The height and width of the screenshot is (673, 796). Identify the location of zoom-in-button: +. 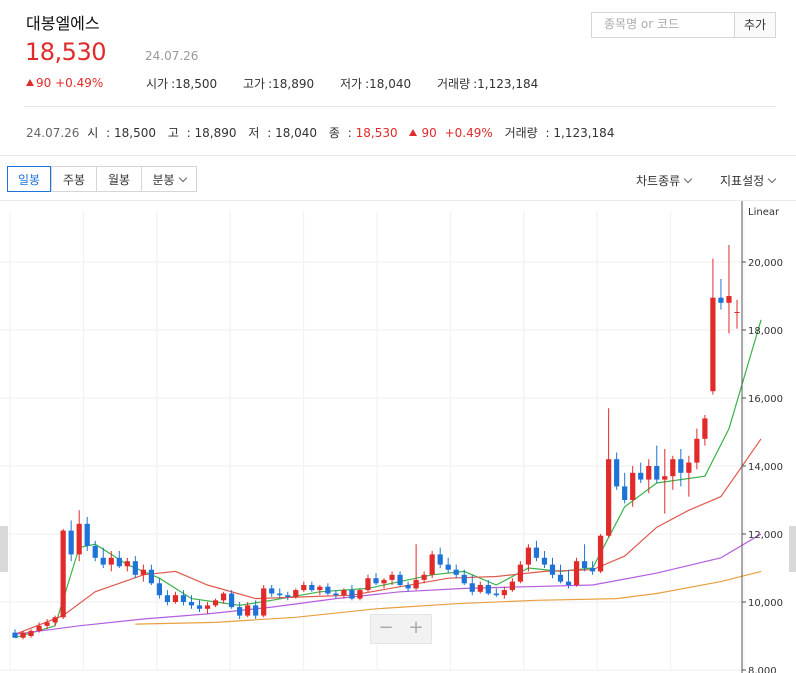
(416, 627).